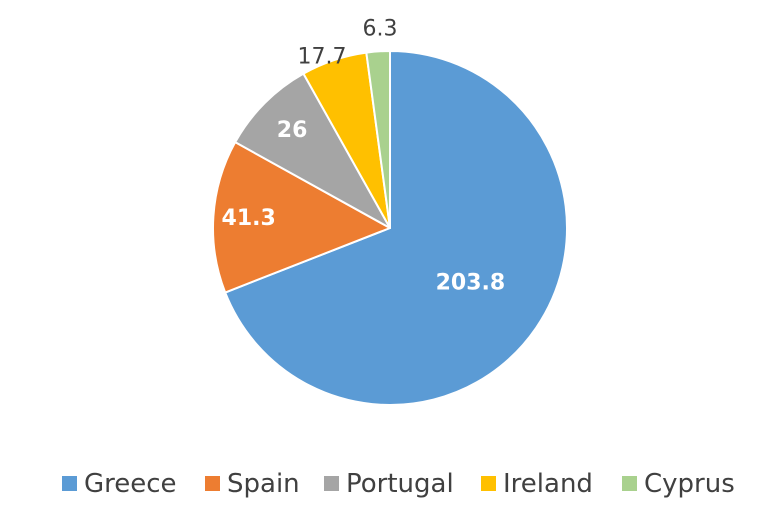 This screenshot has height=519, width=783. Describe the element at coordinates (331, 483) in the screenshot. I see `legend-swatch-portugal` at that location.